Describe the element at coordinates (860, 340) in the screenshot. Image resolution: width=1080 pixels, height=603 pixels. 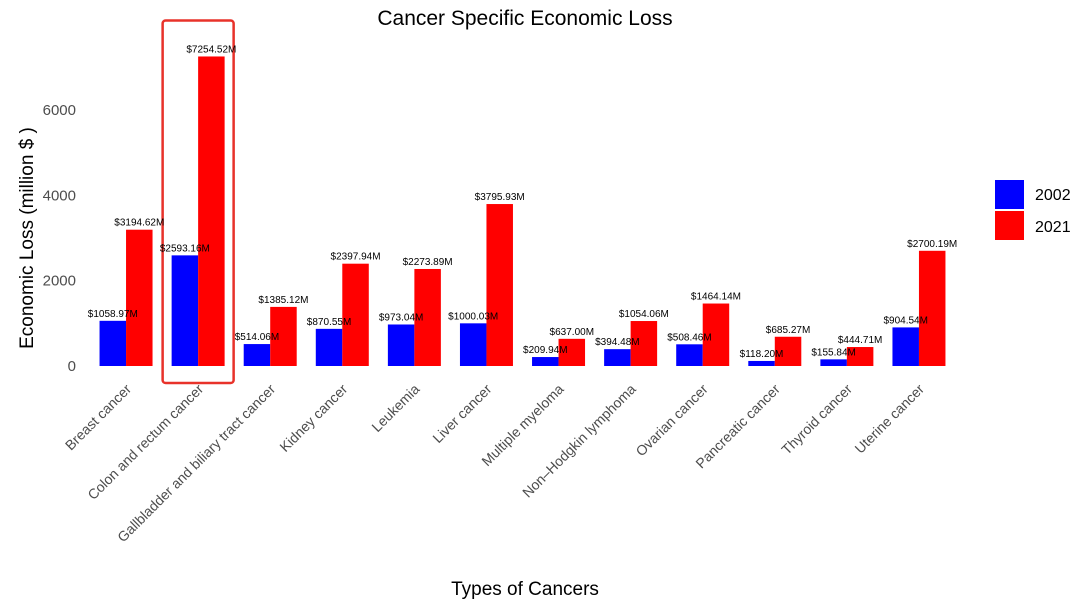
I see `data-label-2021: $444.71M` at that location.